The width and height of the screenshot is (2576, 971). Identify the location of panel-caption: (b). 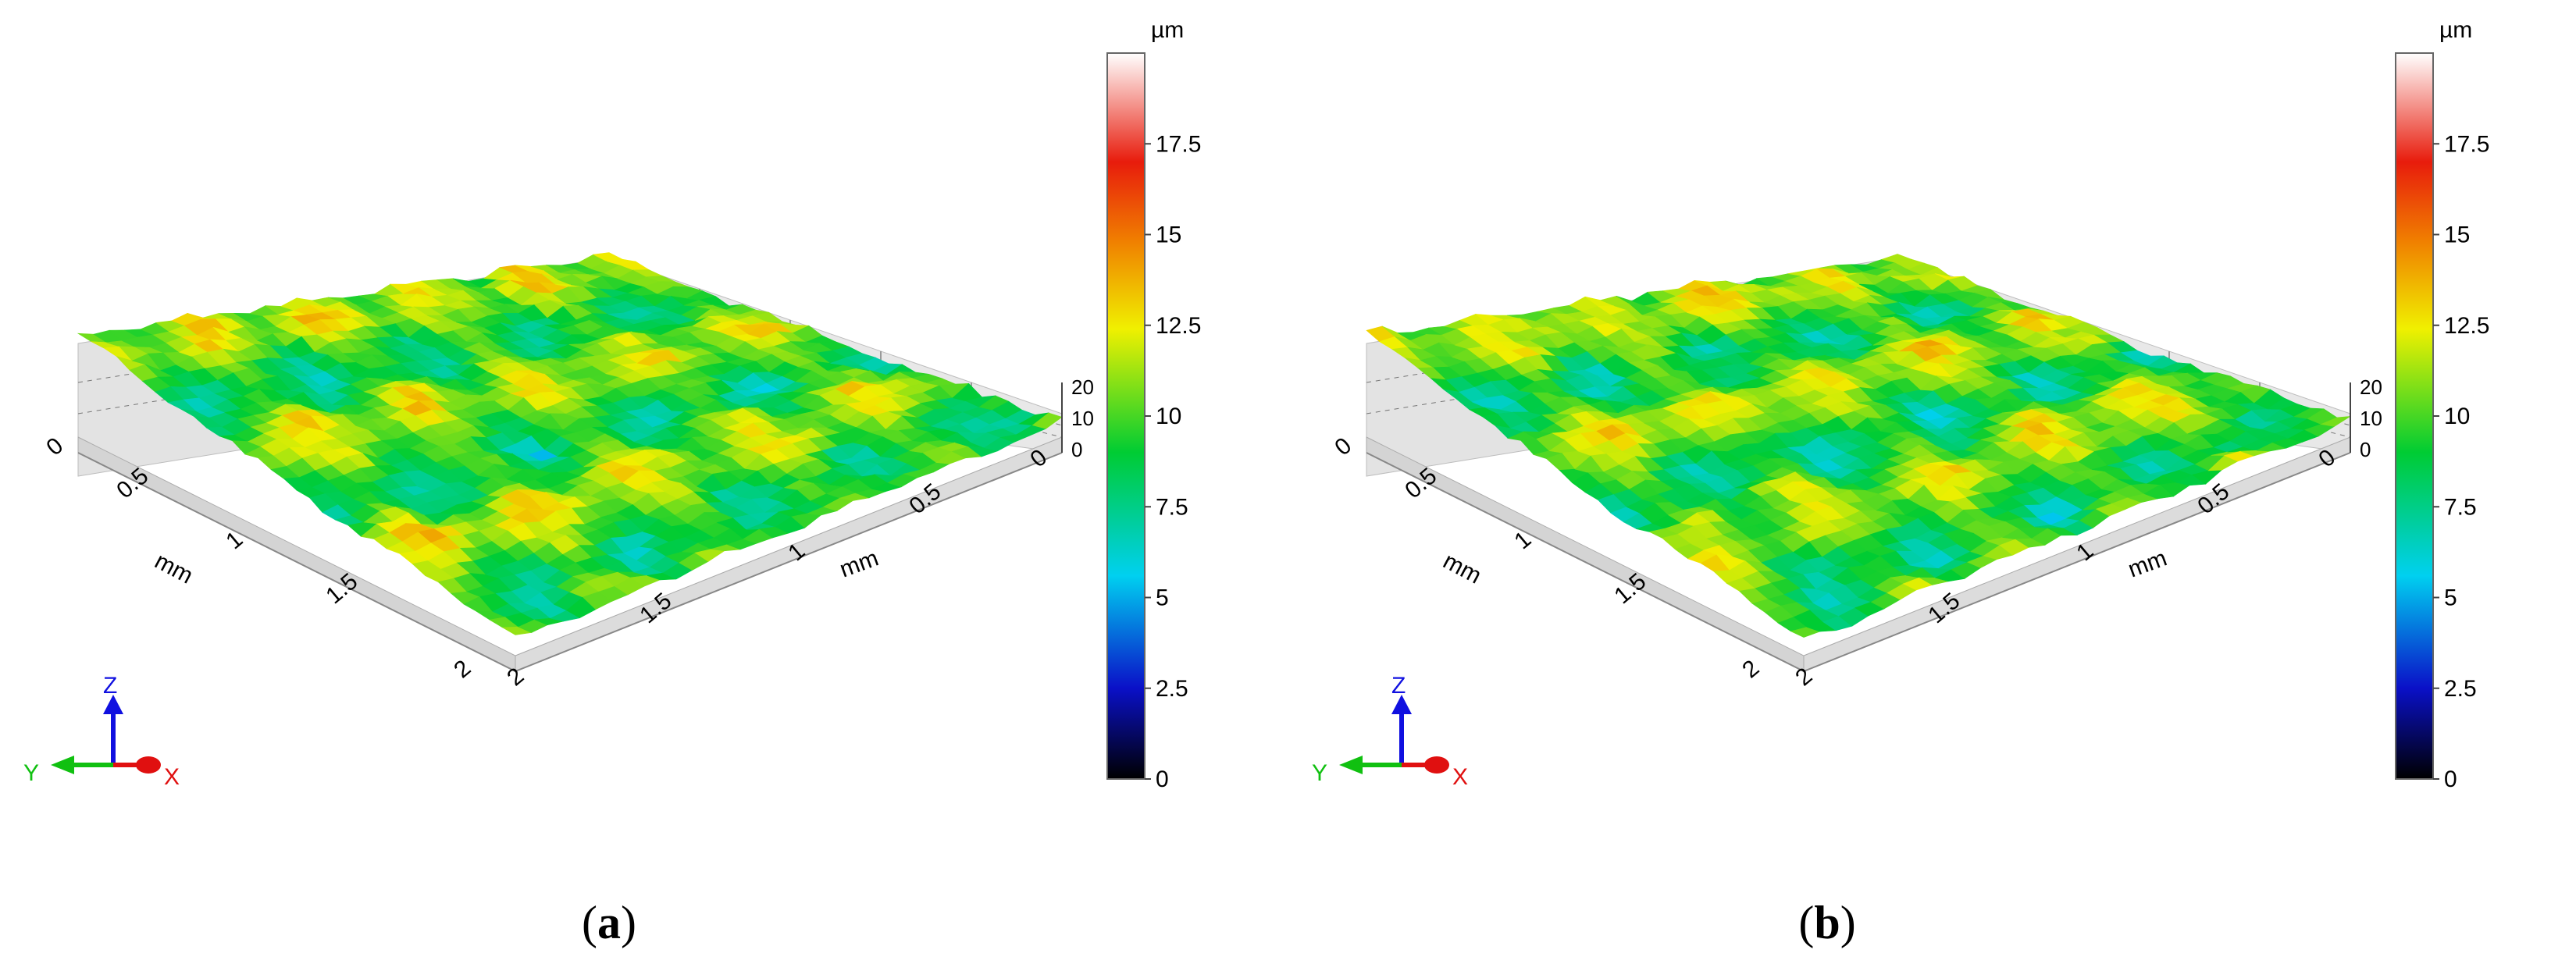
(1827, 923).